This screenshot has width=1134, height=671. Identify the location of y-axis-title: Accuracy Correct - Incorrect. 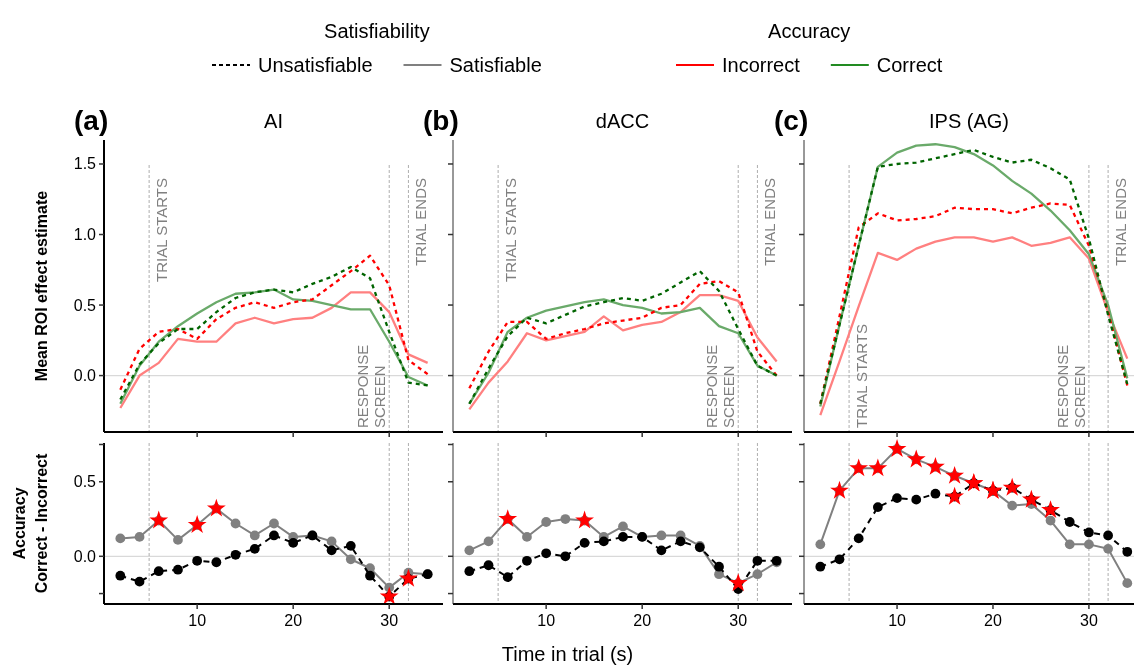
(30, 523).